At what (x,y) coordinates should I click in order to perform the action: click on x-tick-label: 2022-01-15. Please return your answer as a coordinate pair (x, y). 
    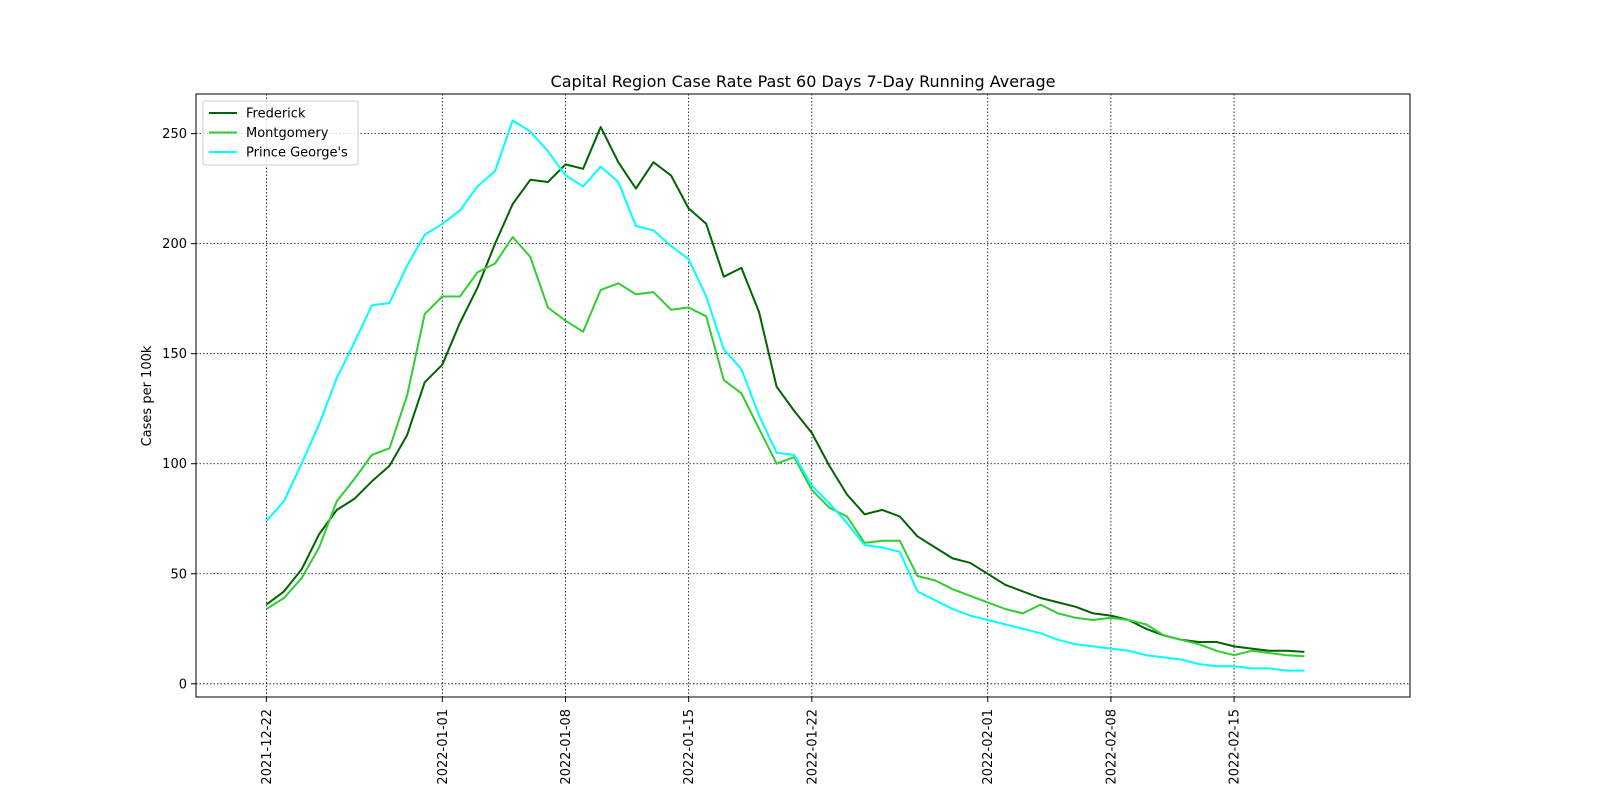
    Looking at the image, I should click on (689, 747).